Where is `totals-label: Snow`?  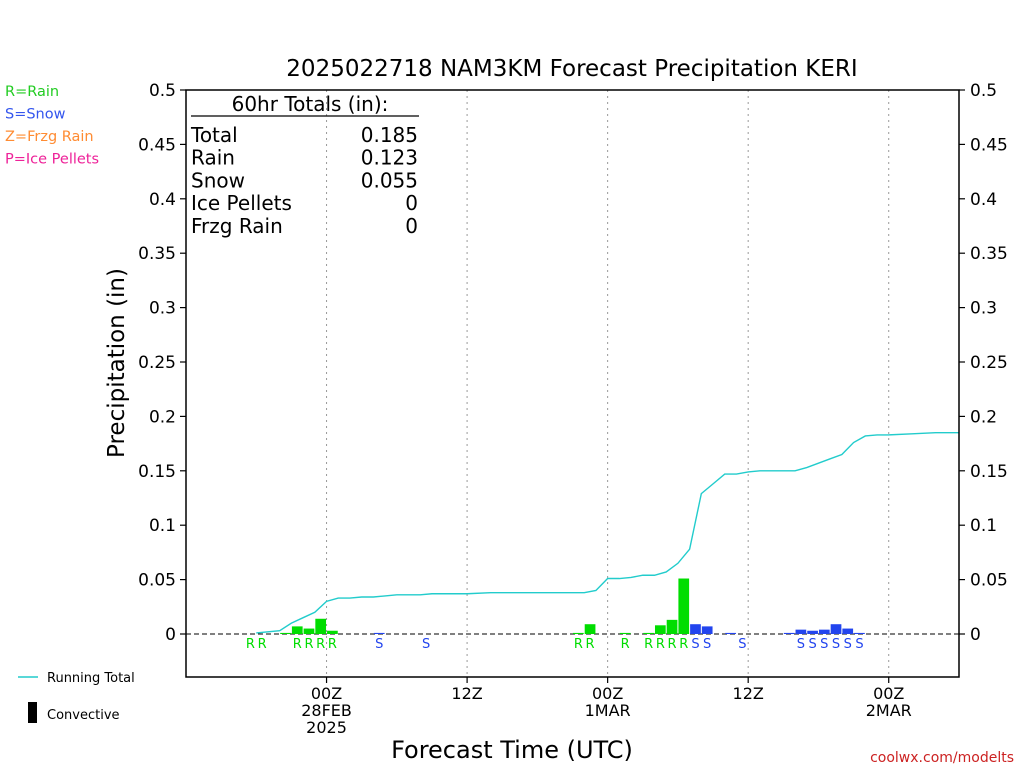
totals-label: Snow is located at coordinates (218, 180).